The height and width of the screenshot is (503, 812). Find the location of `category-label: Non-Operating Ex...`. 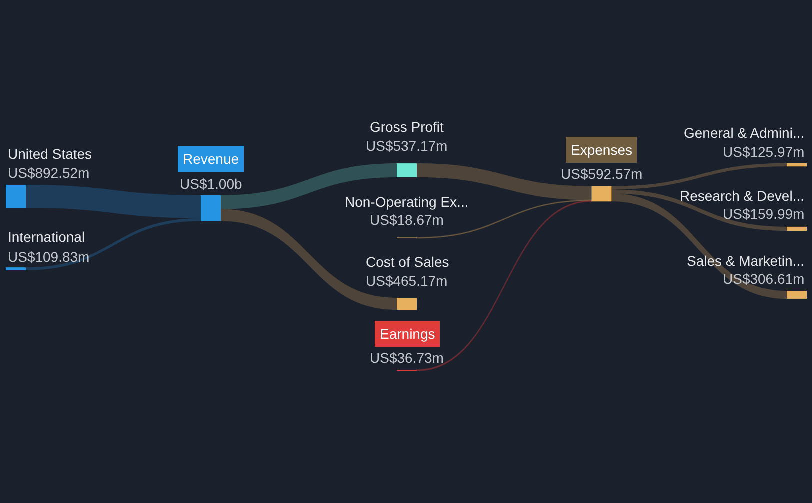

category-label: Non-Operating Ex... is located at coordinates (407, 202).